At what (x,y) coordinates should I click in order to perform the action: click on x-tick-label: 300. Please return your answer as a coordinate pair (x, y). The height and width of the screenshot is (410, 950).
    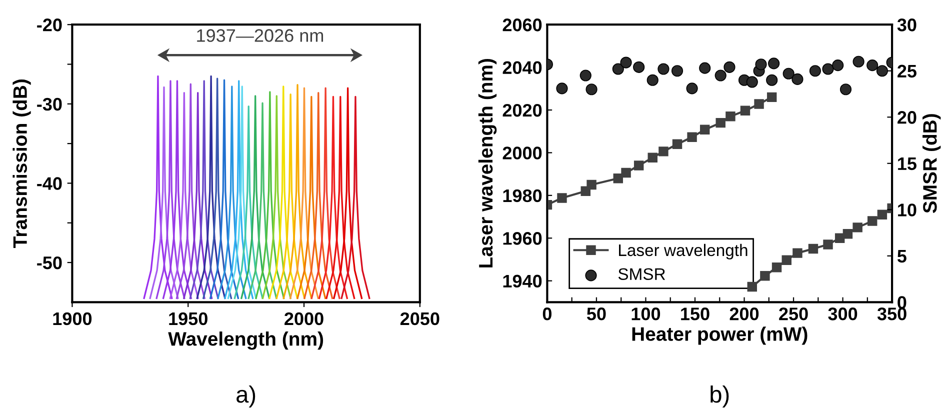
    Looking at the image, I should click on (843, 314).